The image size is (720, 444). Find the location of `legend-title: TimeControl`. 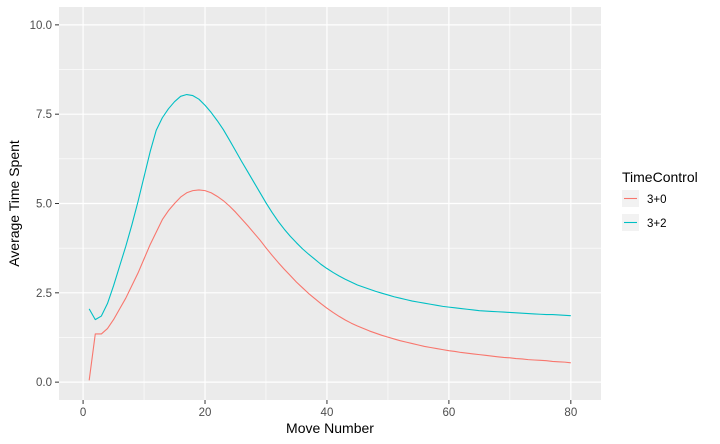

legend-title: TimeControl is located at coordinates (660, 177).